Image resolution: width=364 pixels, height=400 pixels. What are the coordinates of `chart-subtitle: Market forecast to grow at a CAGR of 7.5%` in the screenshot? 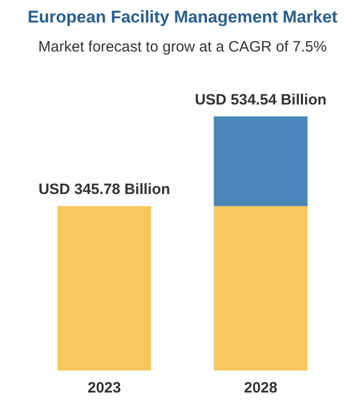 It's located at (182, 47).